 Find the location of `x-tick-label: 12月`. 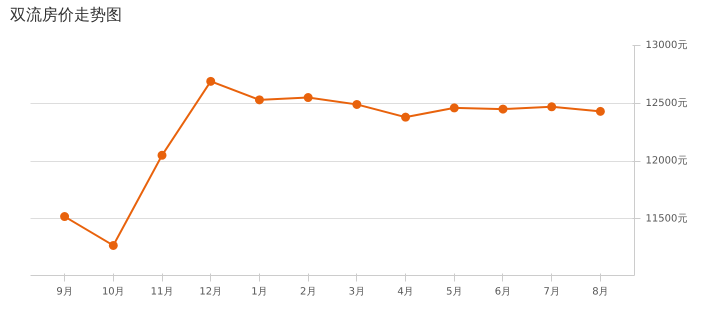

x-tick-label: 12月 is located at coordinates (210, 292).